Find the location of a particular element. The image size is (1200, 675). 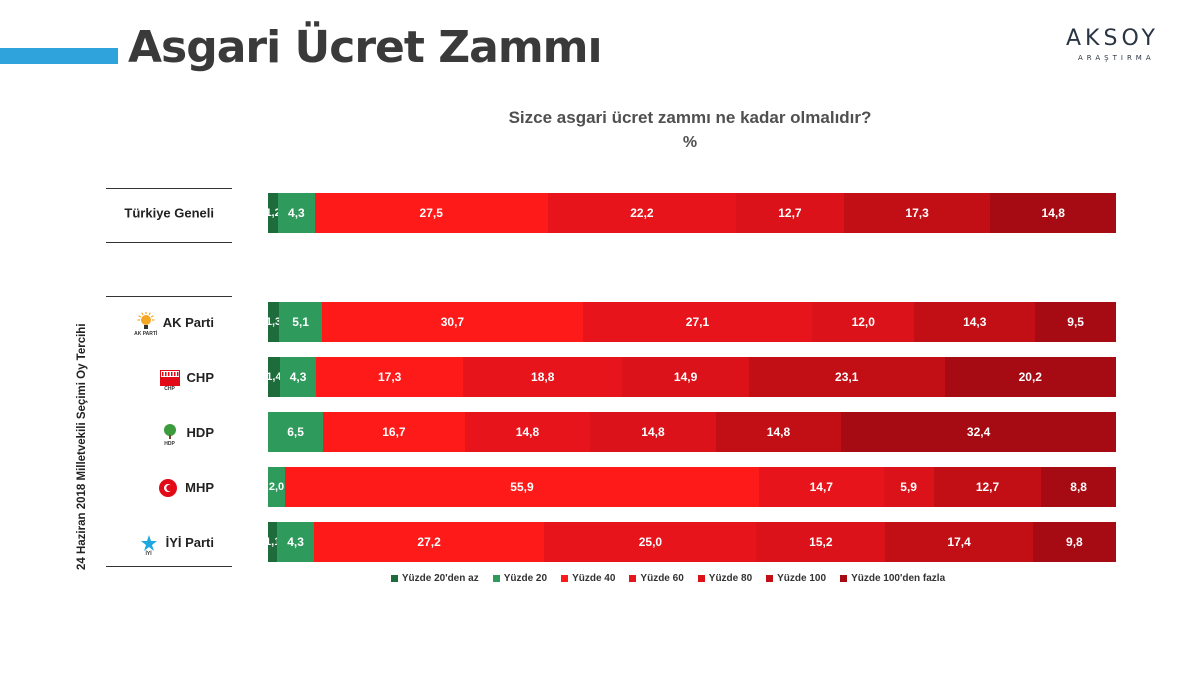

row-label: CHP CHP is located at coordinates (186, 379).